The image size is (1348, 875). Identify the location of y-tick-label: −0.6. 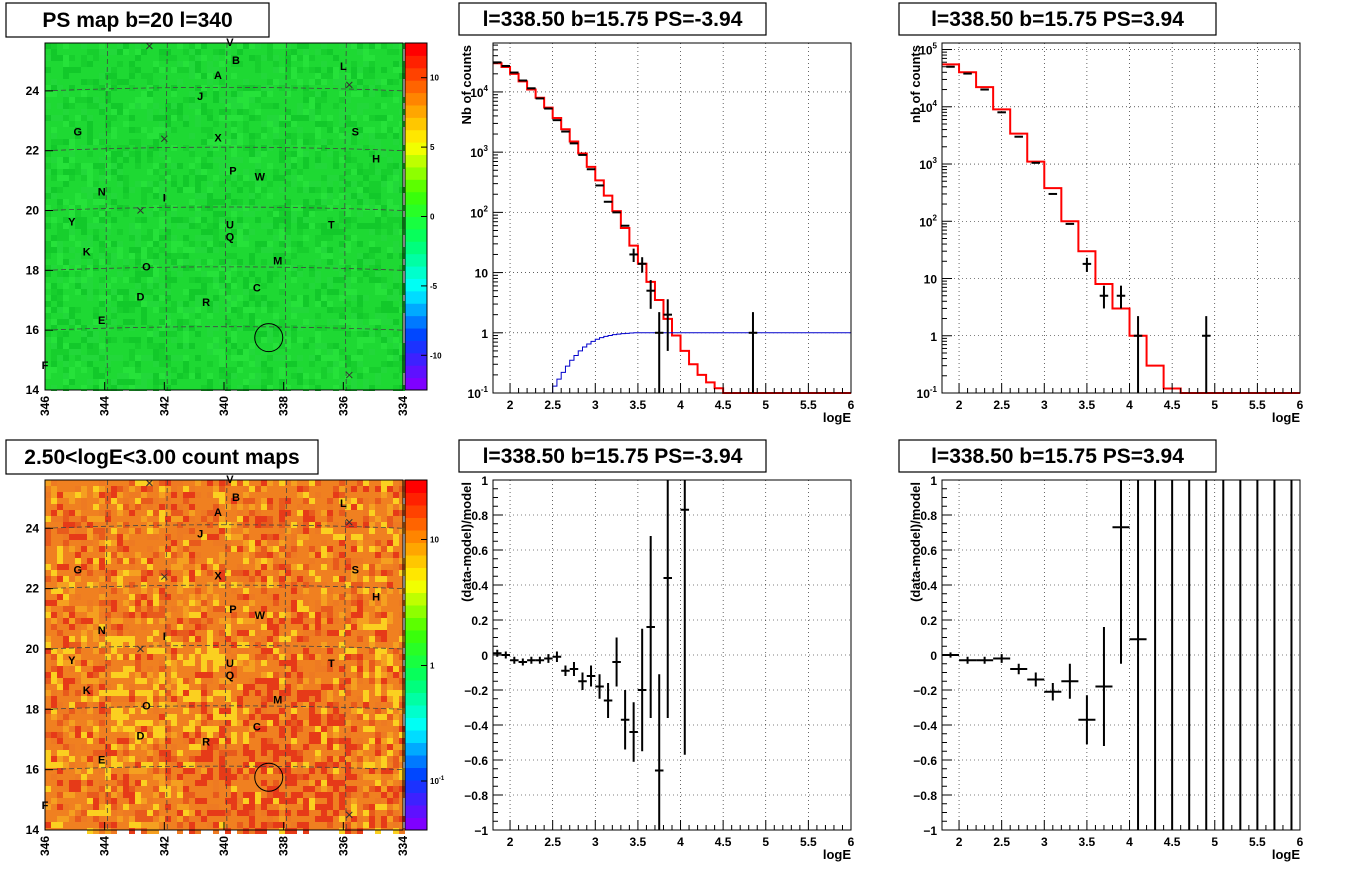
(925, 761).